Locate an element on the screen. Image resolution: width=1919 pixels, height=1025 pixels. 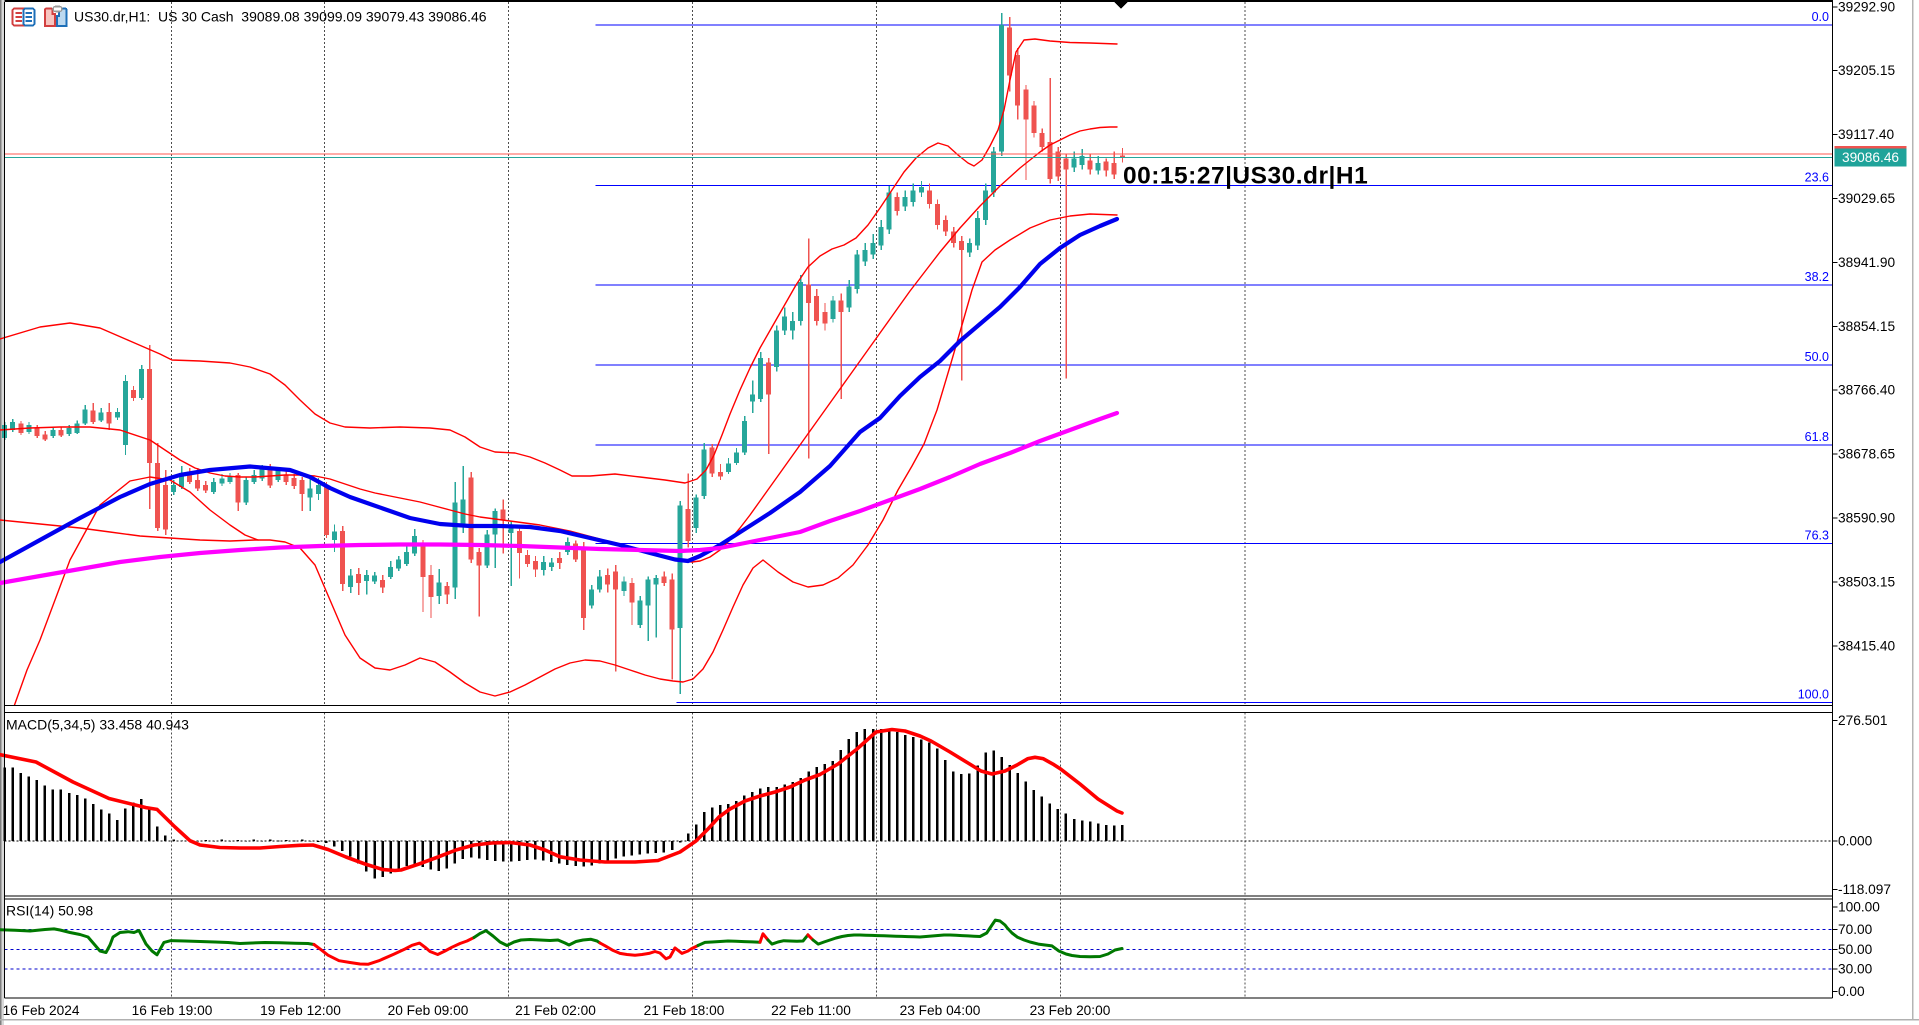
svg-text: 39029.65 is located at coordinates (1866, 198).